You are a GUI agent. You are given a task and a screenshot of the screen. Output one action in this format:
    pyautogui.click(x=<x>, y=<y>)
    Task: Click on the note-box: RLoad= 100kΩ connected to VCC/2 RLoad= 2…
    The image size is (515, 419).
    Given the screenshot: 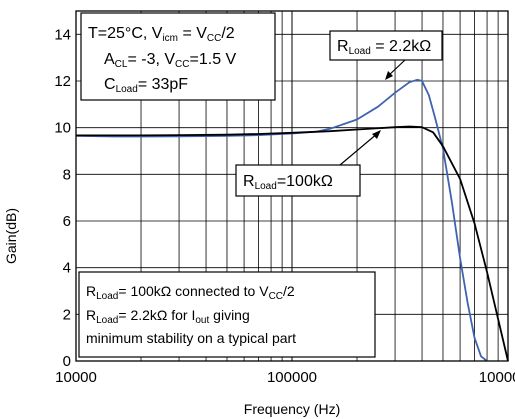 What is the action you would take?
    pyautogui.click(x=227, y=314)
    